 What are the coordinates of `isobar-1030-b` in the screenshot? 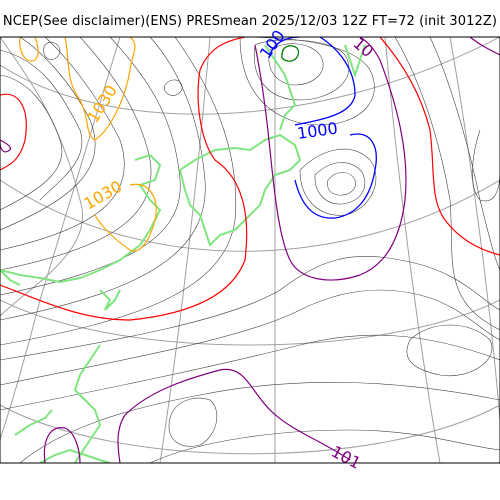 It's located at (125, 217).